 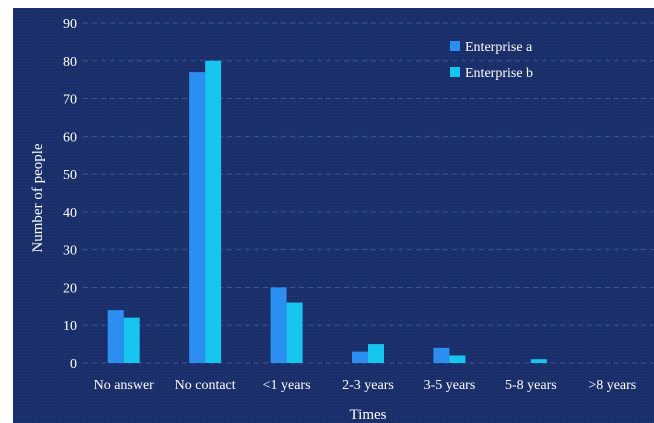 I want to click on y-tick-label: 70, so click(x=70, y=100).